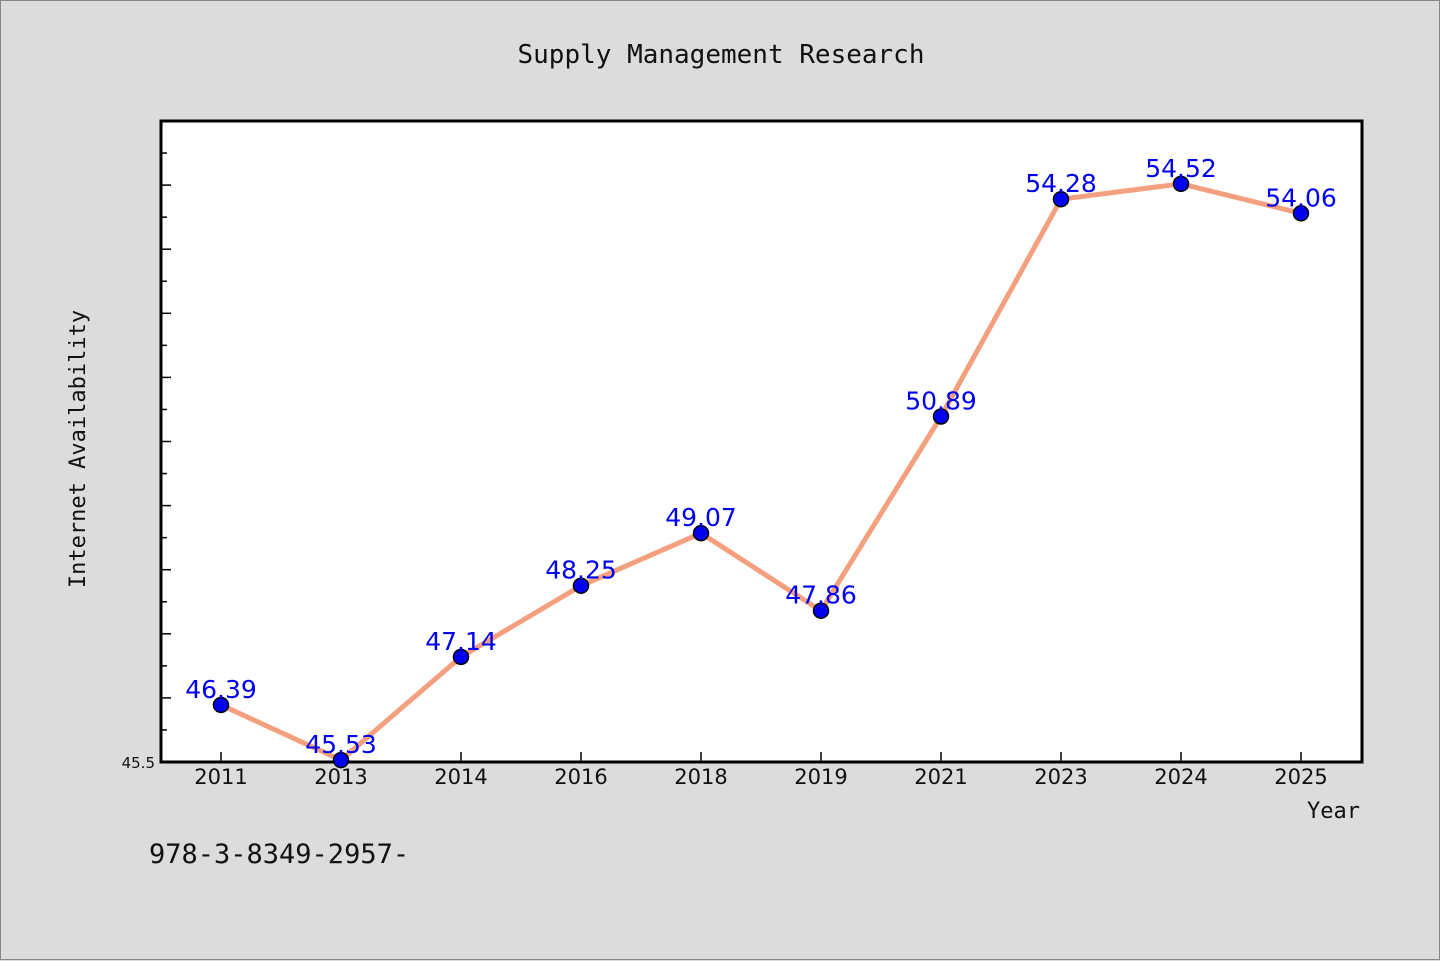 This screenshot has height=961, width=1440. Describe the element at coordinates (1301, 197) in the screenshot. I see `data-label: 54.06` at that location.